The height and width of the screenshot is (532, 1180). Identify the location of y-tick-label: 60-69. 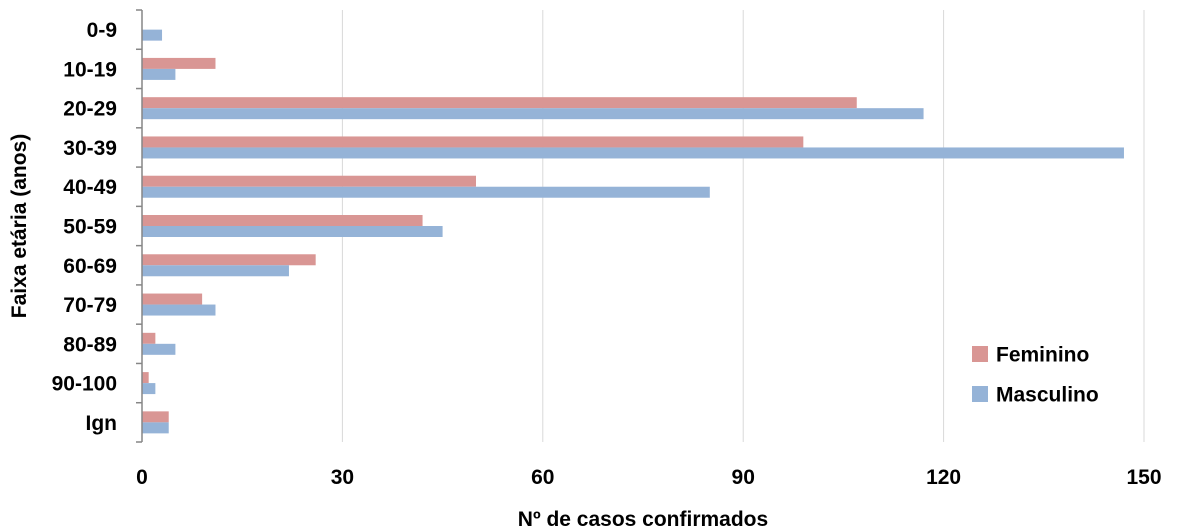
(90, 266).